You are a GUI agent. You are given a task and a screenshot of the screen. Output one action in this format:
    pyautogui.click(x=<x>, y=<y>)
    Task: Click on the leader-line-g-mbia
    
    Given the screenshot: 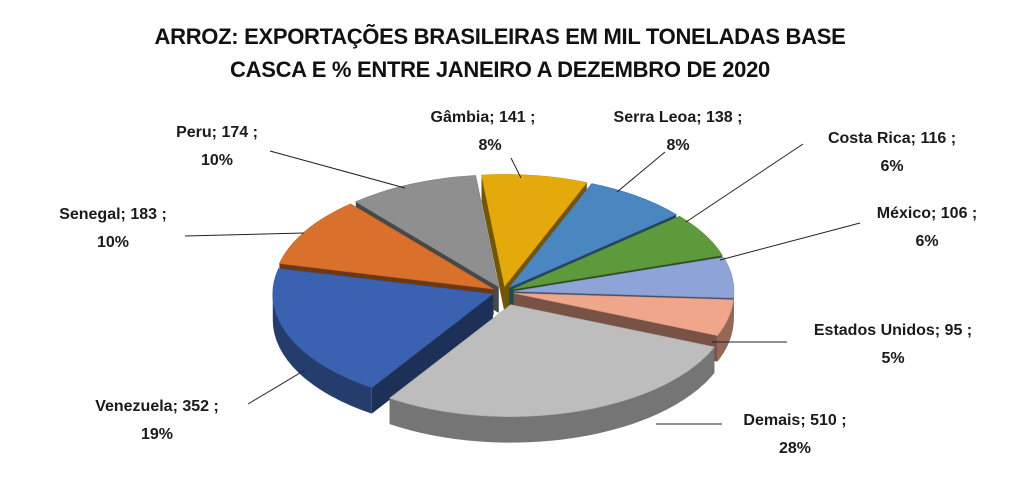 What is the action you would take?
    pyautogui.click(x=516, y=168)
    